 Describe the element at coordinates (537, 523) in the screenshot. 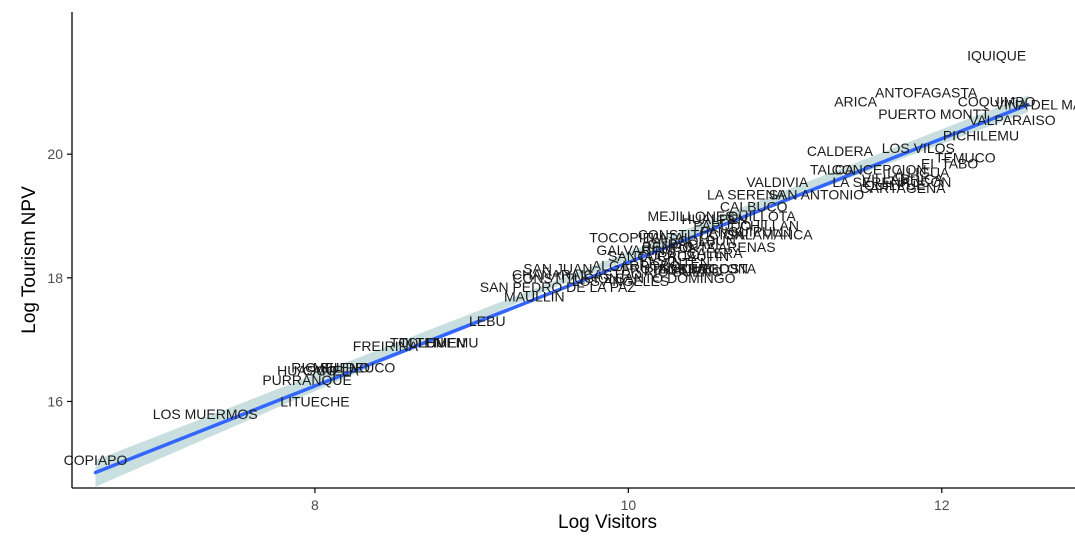

I see `x-axis-title-wrap: Log Visitors` at that location.